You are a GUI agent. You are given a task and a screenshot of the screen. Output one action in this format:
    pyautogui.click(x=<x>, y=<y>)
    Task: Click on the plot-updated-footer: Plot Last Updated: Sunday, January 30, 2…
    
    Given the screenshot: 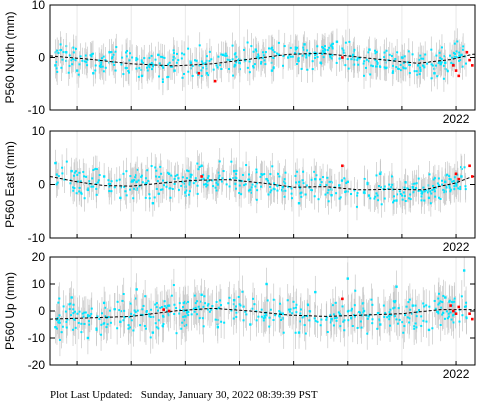 What is the action you would take?
    pyautogui.click(x=184, y=395)
    